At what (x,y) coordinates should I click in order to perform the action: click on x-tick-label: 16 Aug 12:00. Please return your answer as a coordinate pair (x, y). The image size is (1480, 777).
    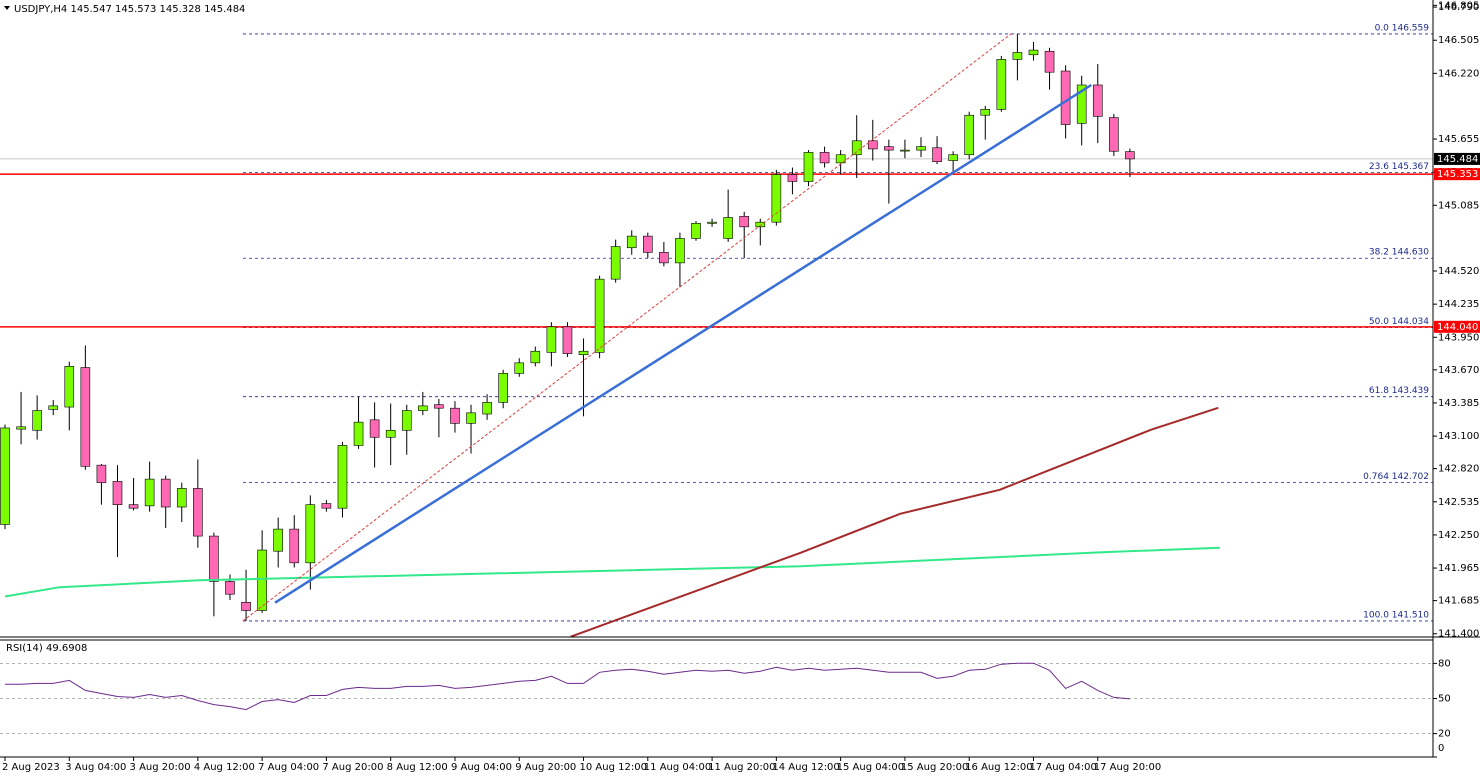
    Looking at the image, I should click on (998, 767).